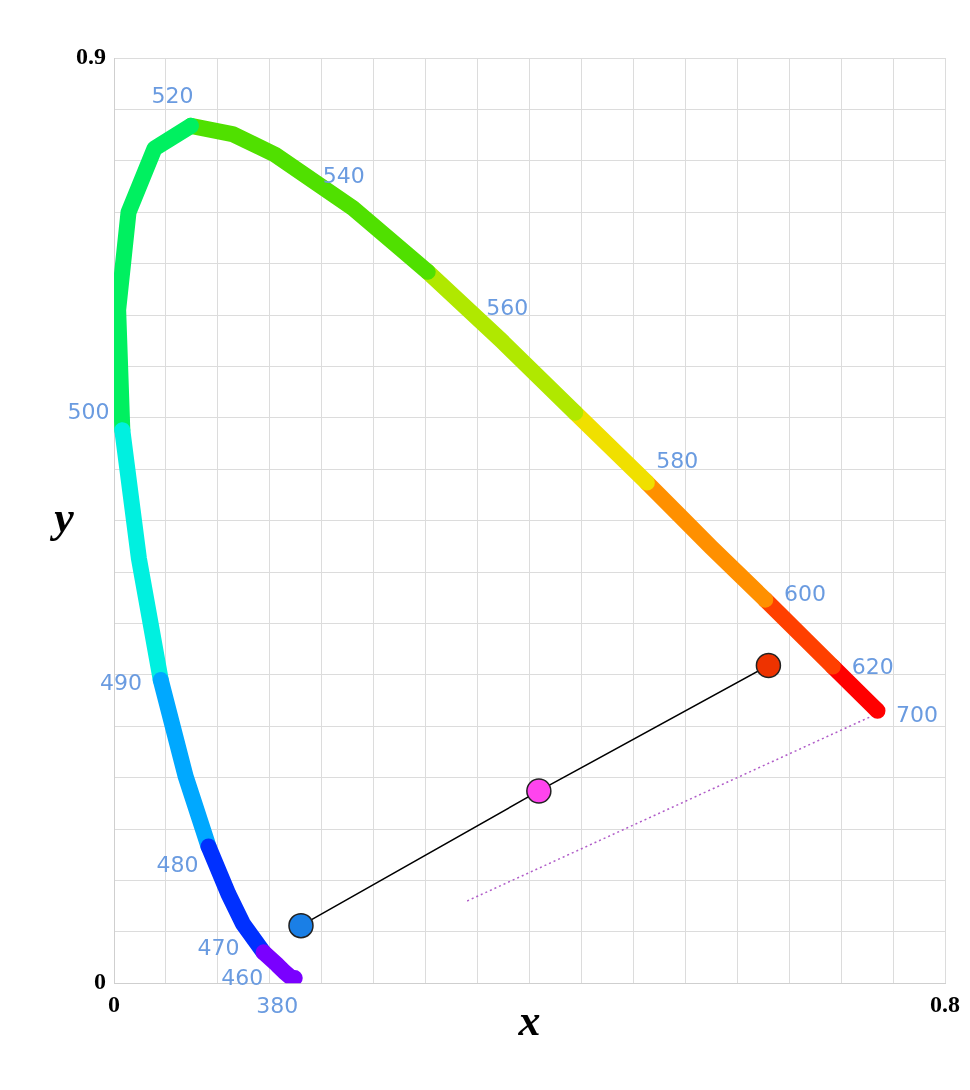 This screenshot has width=970, height=1090. Describe the element at coordinates (218, 947) in the screenshot. I see `annotation: 470` at that location.